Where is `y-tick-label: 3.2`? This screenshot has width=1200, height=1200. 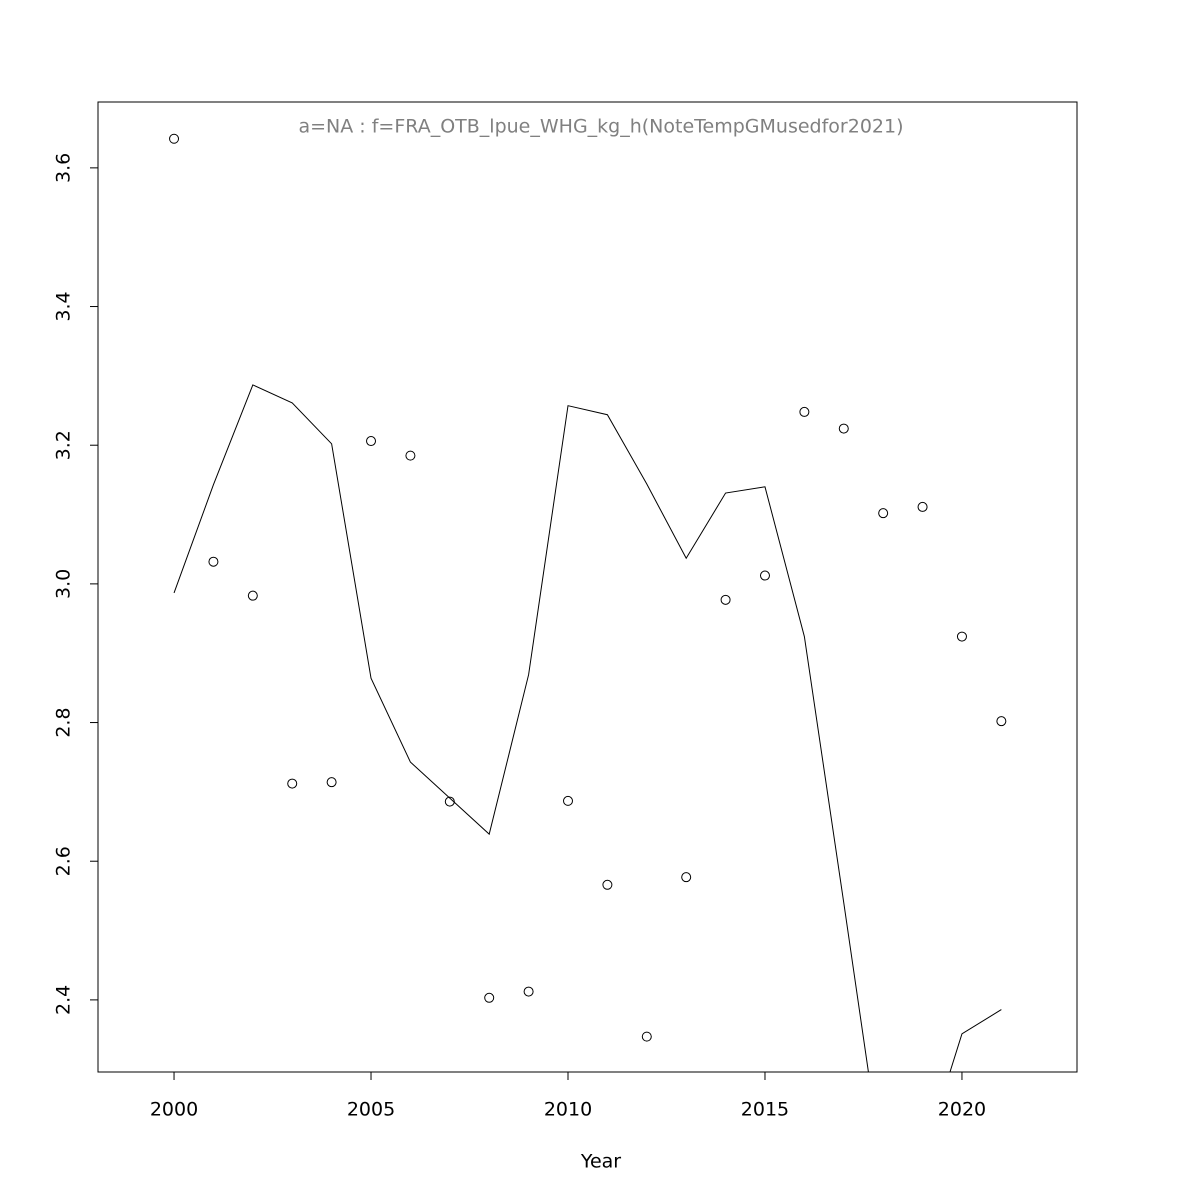
y-tick-label: 3.2 is located at coordinates (64, 445).